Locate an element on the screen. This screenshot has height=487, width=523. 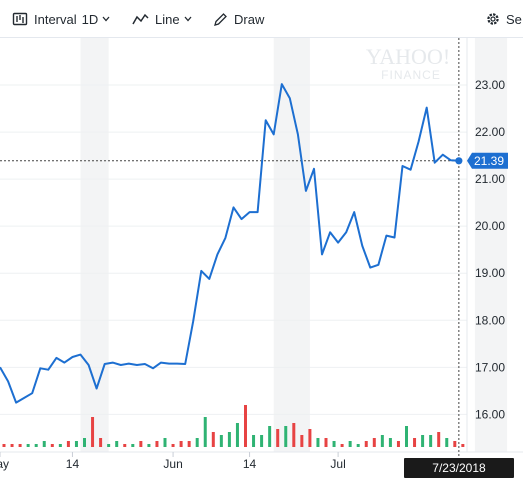
last-price-marker is located at coordinates (459, 161).